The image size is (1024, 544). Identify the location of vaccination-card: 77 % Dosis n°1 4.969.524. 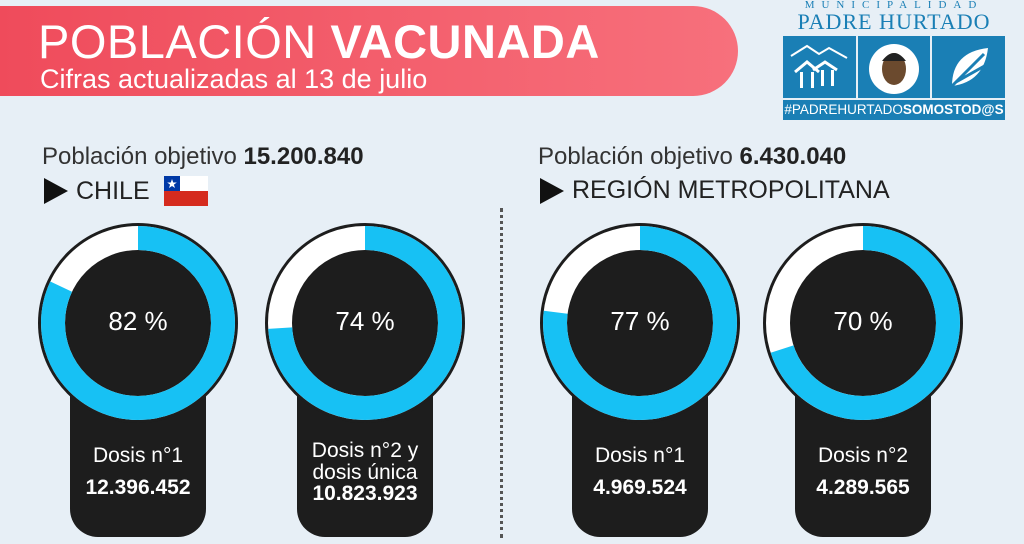
(640, 383).